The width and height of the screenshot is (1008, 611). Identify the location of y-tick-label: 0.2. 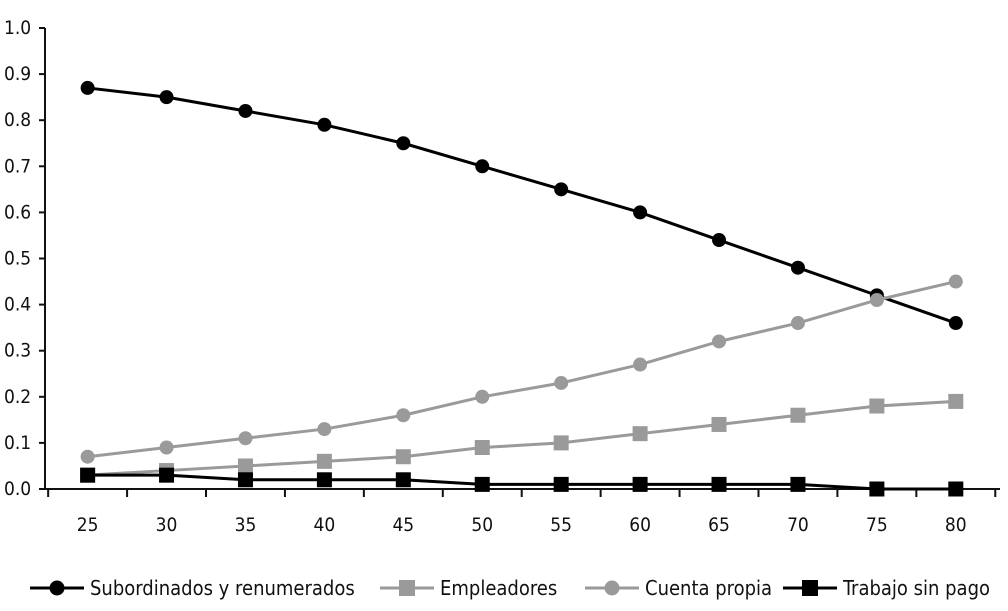
(17, 397).